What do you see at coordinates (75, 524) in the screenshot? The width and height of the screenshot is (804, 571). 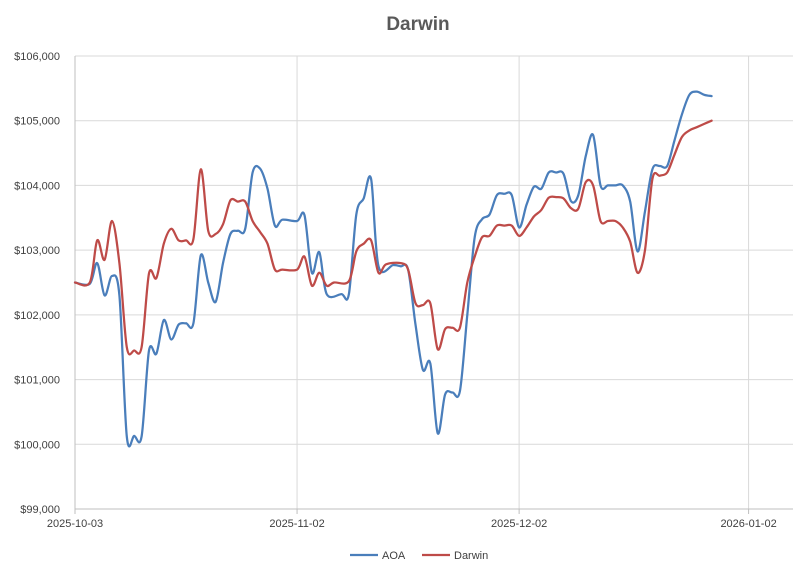 I see `x-tick-label: 2025-10-03` at bounding box center [75, 524].